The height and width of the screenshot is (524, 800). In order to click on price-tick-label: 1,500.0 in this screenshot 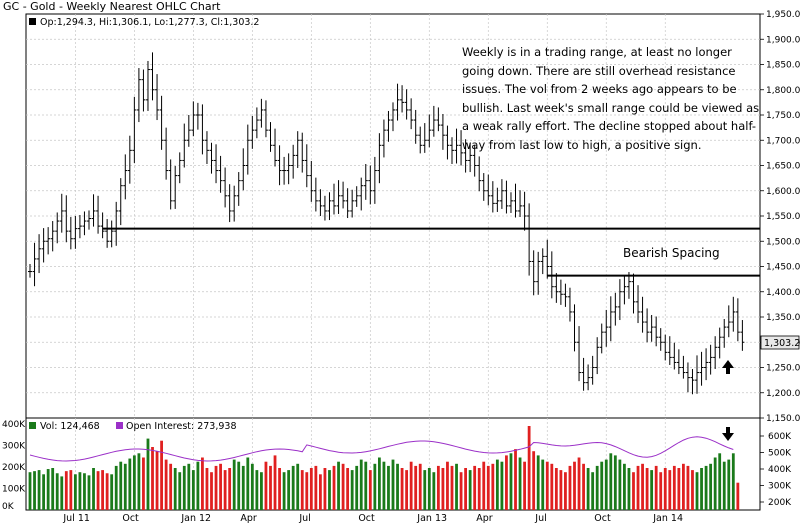, I will do `click(783, 242)`.